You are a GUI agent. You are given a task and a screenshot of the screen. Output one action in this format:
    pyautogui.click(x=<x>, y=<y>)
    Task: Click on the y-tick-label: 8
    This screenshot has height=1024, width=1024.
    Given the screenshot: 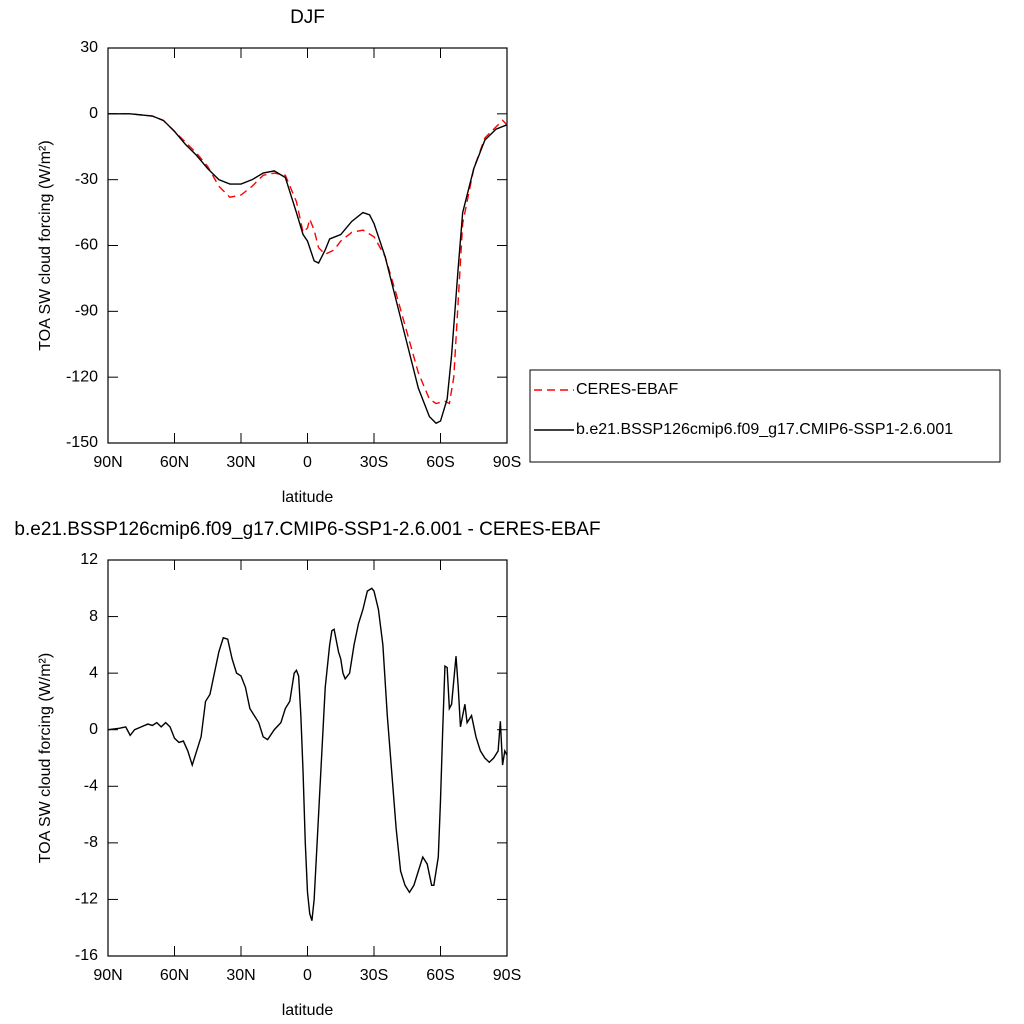 What is the action you would take?
    pyautogui.click(x=93, y=616)
    